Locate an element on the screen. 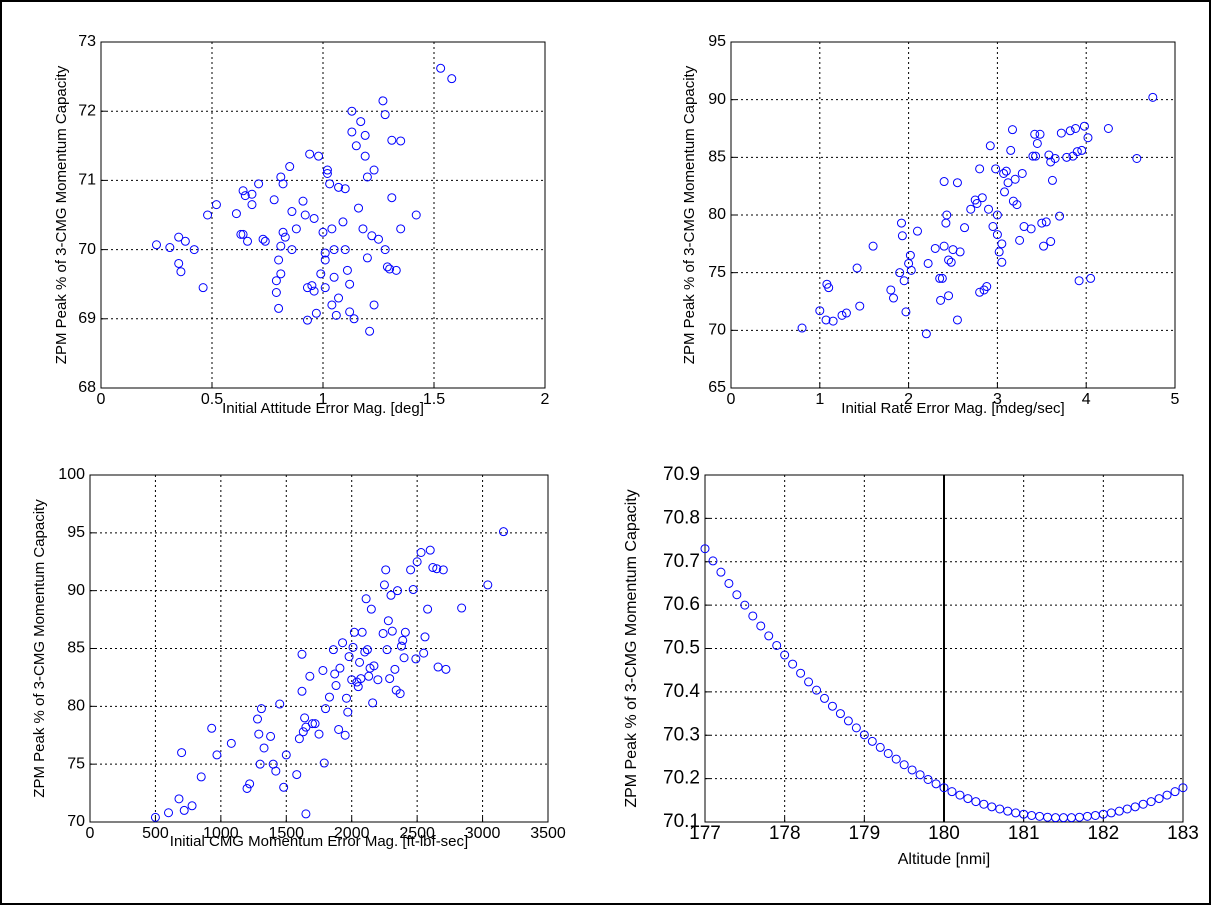  y-tick-label: 75 is located at coordinates (717, 272).